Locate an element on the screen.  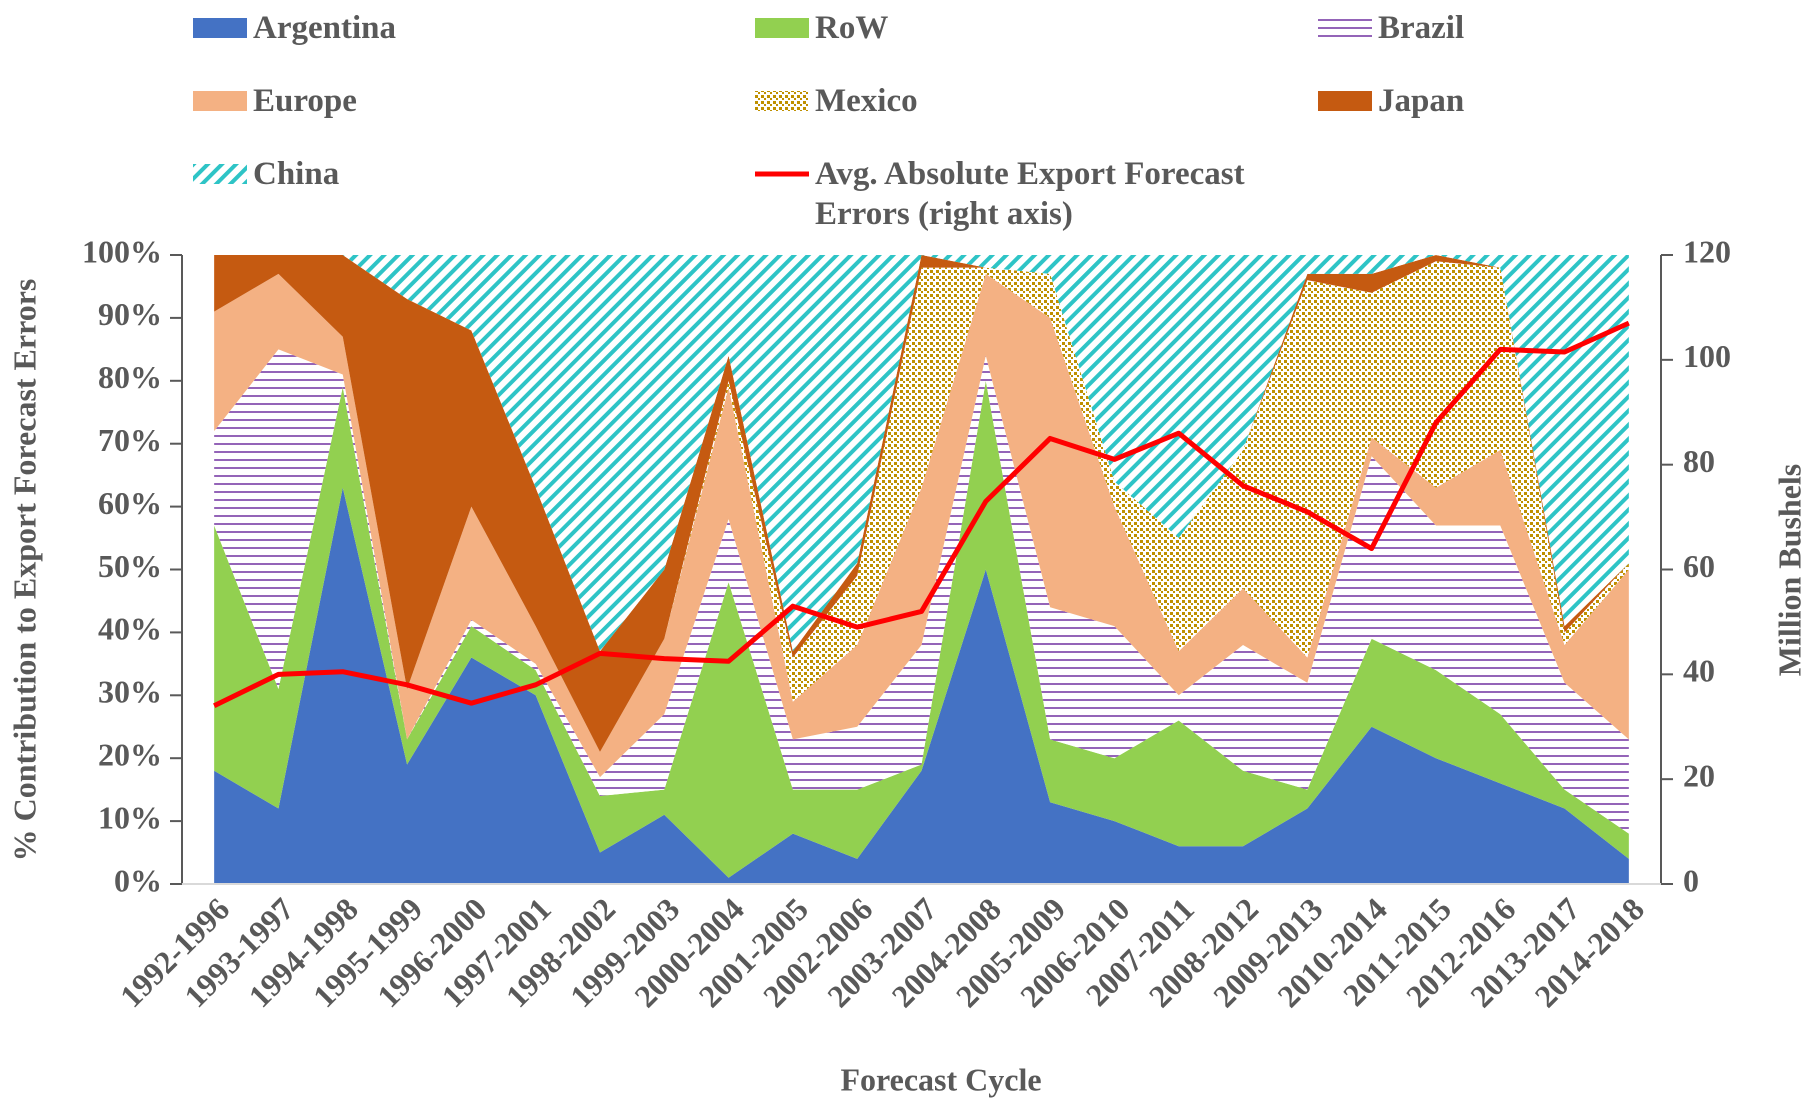
y-tick-label: 70% is located at coordinates (130, 440).